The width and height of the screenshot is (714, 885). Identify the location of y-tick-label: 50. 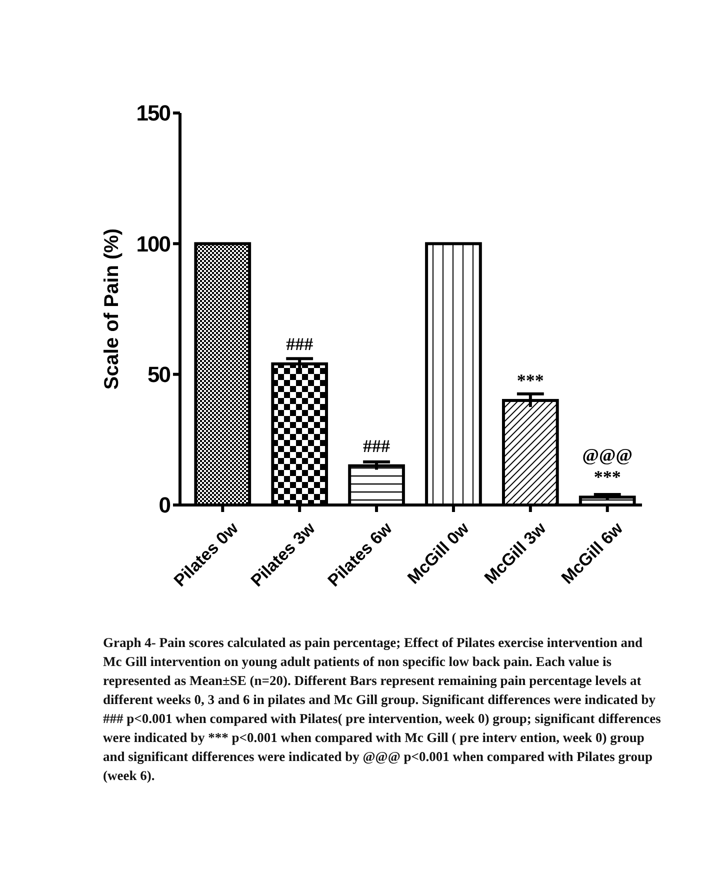
(159, 375).